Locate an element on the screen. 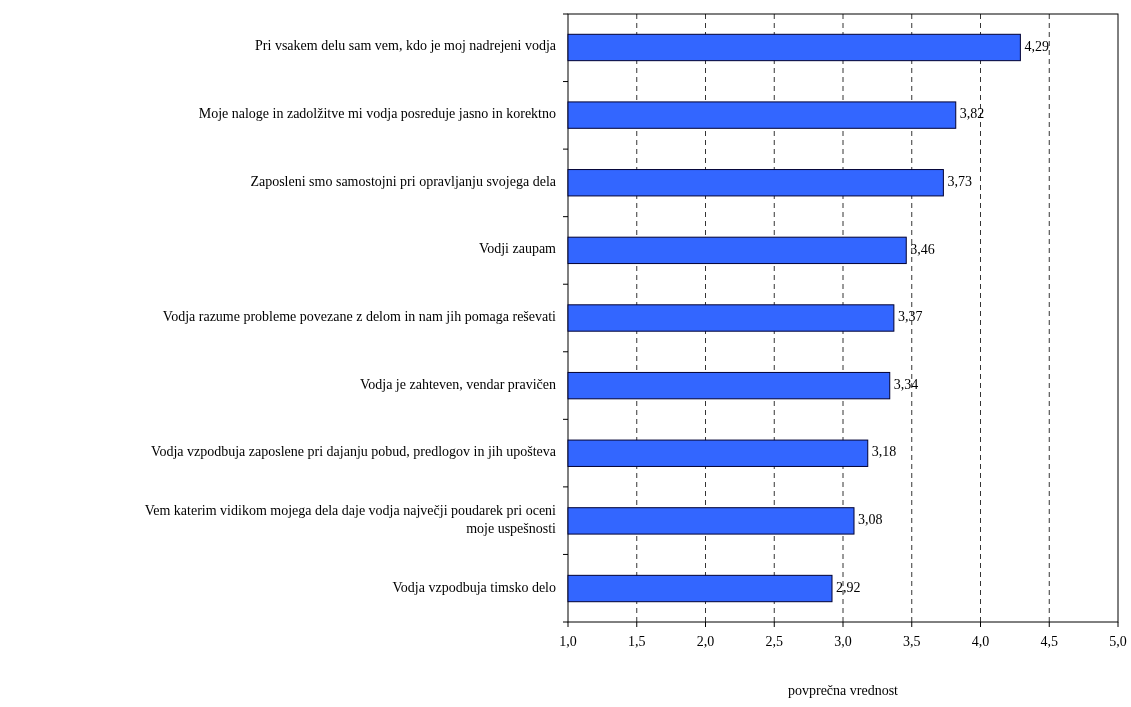  y-tick-label: Vodji zaupam is located at coordinates (517, 249).